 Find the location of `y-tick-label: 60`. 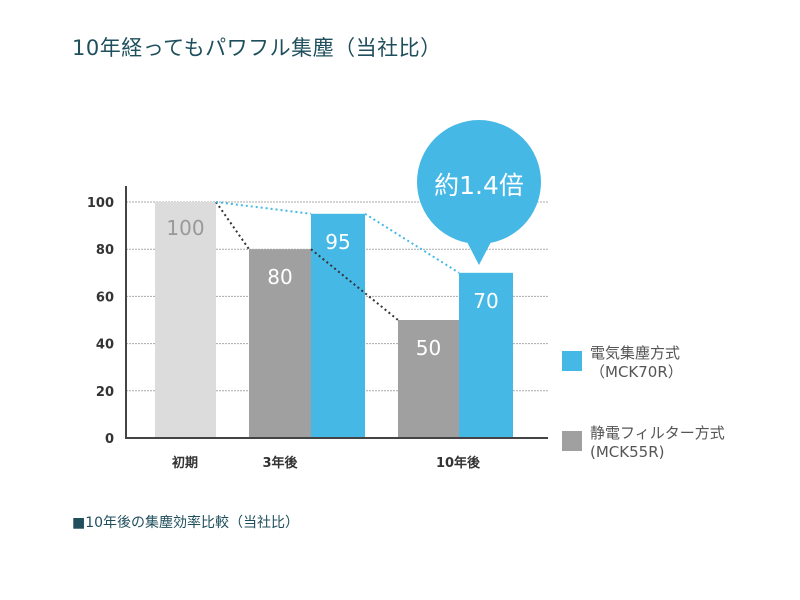

y-tick-label: 60 is located at coordinates (105, 297).